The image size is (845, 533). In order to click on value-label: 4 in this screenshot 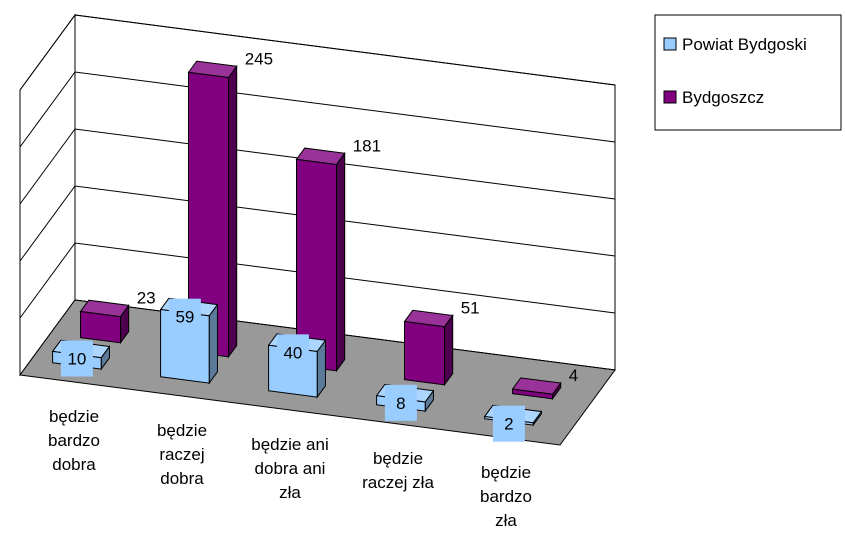, I will do `click(573, 375)`.